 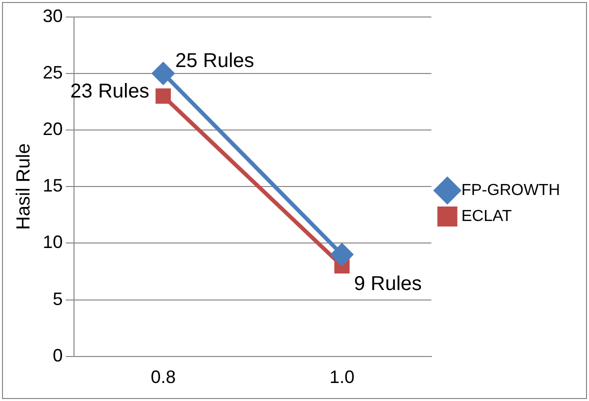 What do you see at coordinates (510, 190) in the screenshot?
I see `legend-label: FP-GROWTH` at bounding box center [510, 190].